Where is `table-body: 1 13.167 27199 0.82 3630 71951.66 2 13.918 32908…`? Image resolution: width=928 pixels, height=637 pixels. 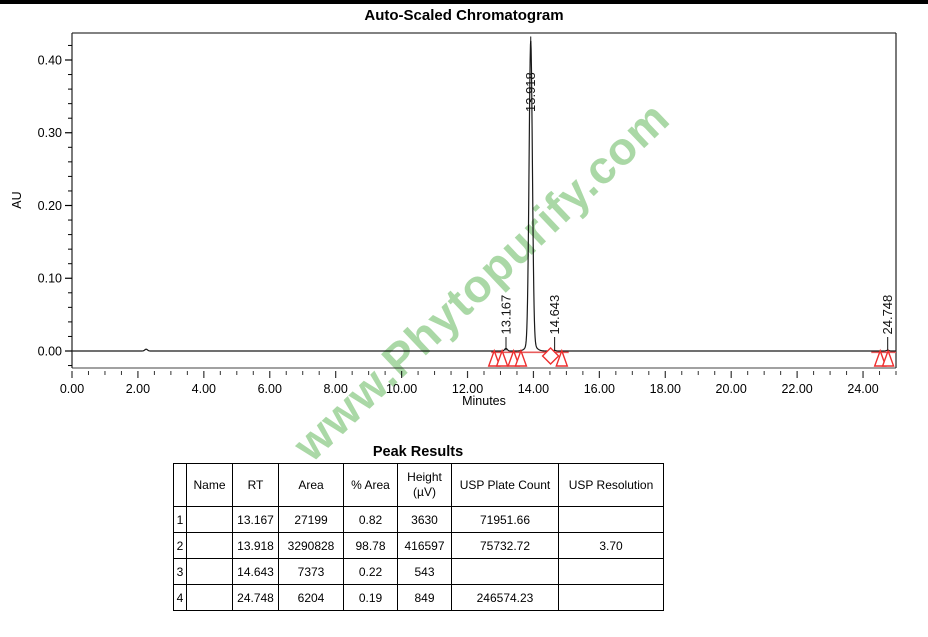 table-body: 1 13.167 27199 0.82 3630 71951.66 2 13.918 32908… is located at coordinates (418, 558).